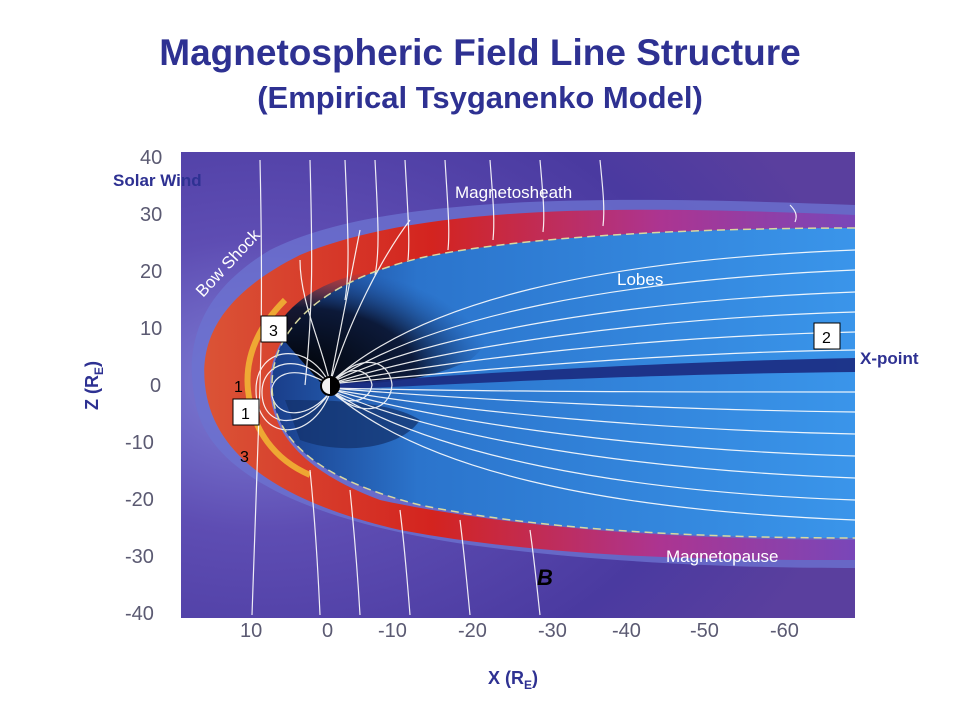 Image resolution: width=960 pixels, height=720 pixels. I want to click on x-tick-label: -10, so click(392, 631).